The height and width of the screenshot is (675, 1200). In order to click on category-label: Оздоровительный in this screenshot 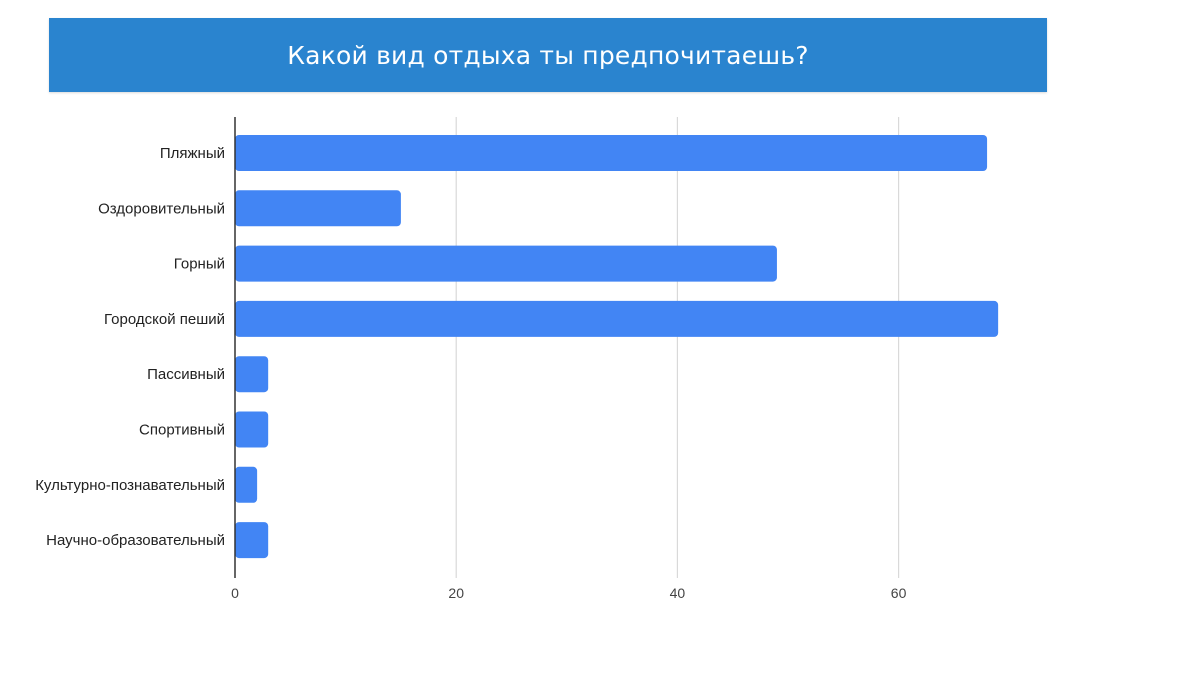, I will do `click(161, 208)`.